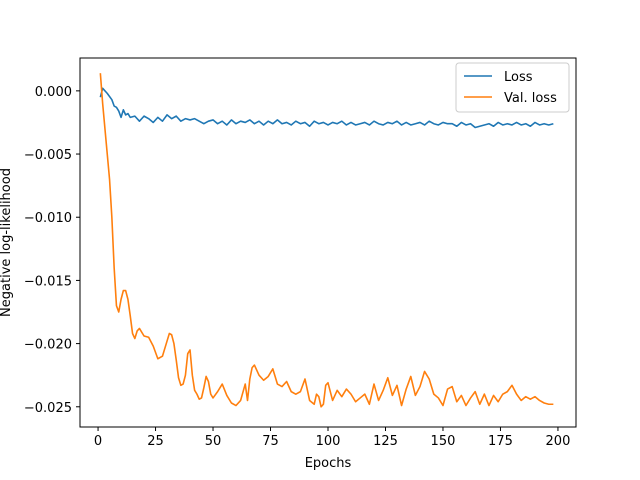 Image resolution: width=640 pixels, height=480 pixels. What do you see at coordinates (48, 345) in the screenshot?
I see `y-tick-label: −0.020` at bounding box center [48, 345].